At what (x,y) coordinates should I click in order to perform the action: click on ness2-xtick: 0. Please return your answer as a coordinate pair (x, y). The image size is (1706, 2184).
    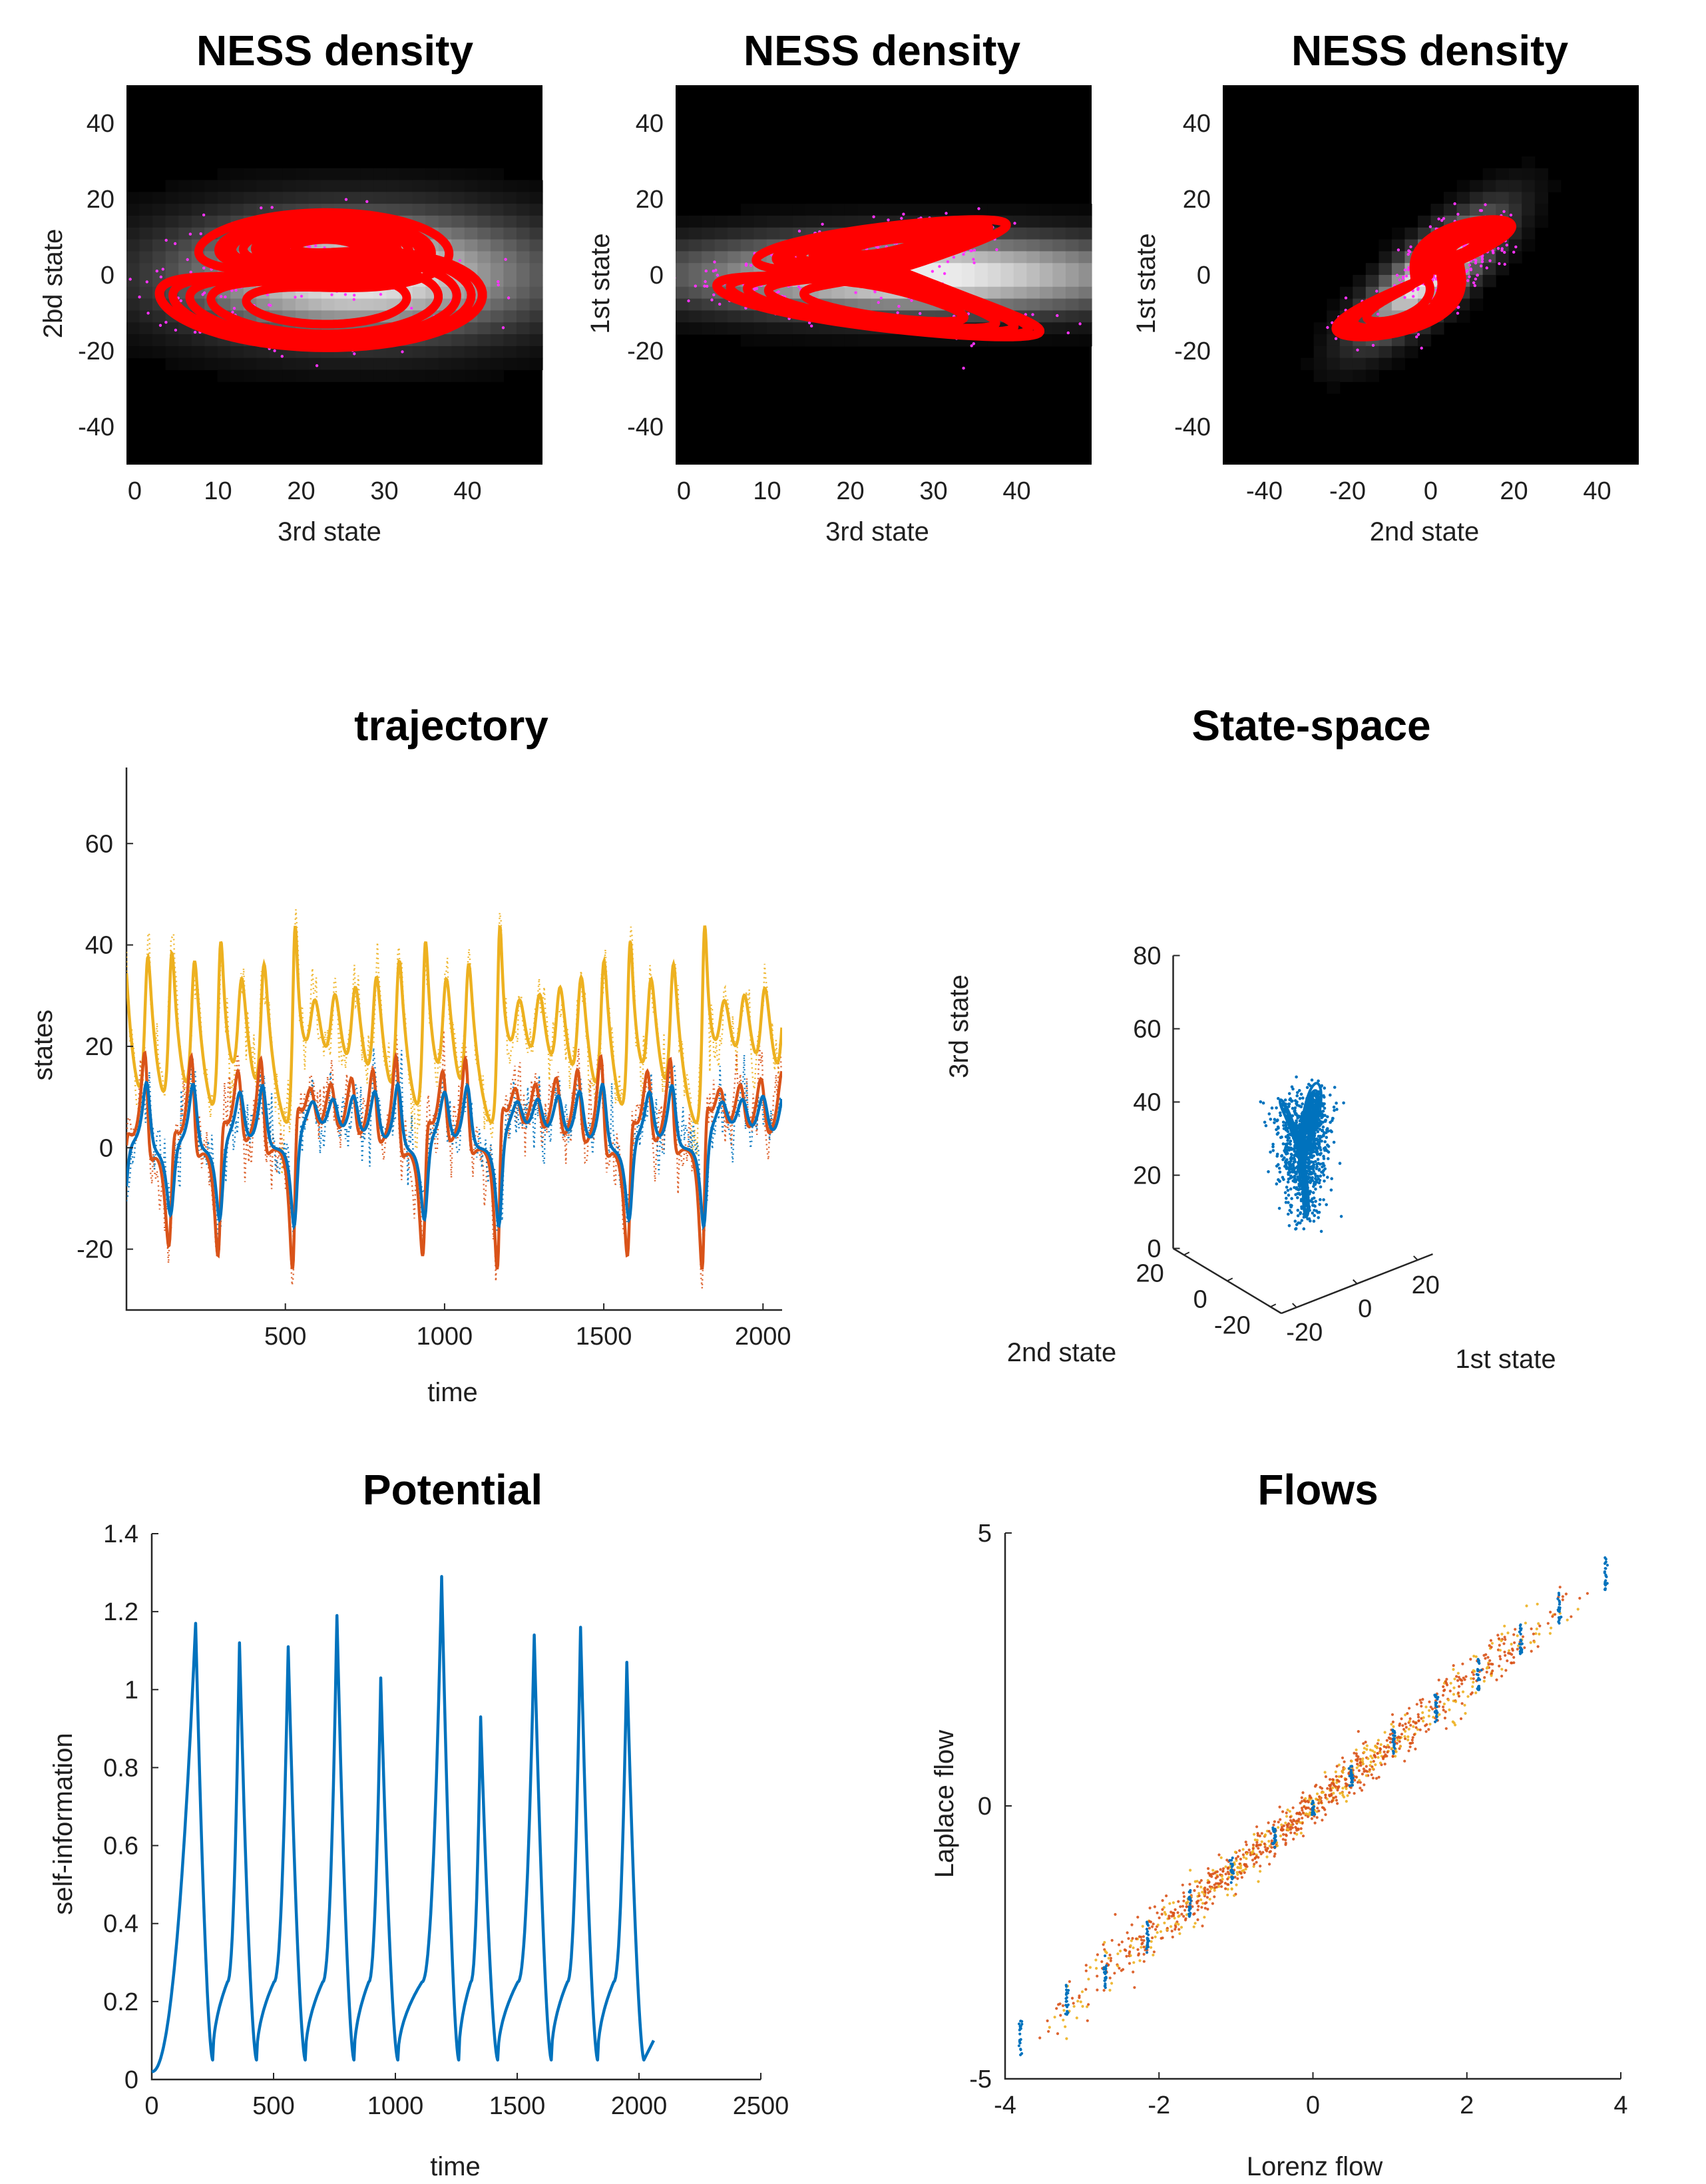
    Looking at the image, I should click on (684, 491).